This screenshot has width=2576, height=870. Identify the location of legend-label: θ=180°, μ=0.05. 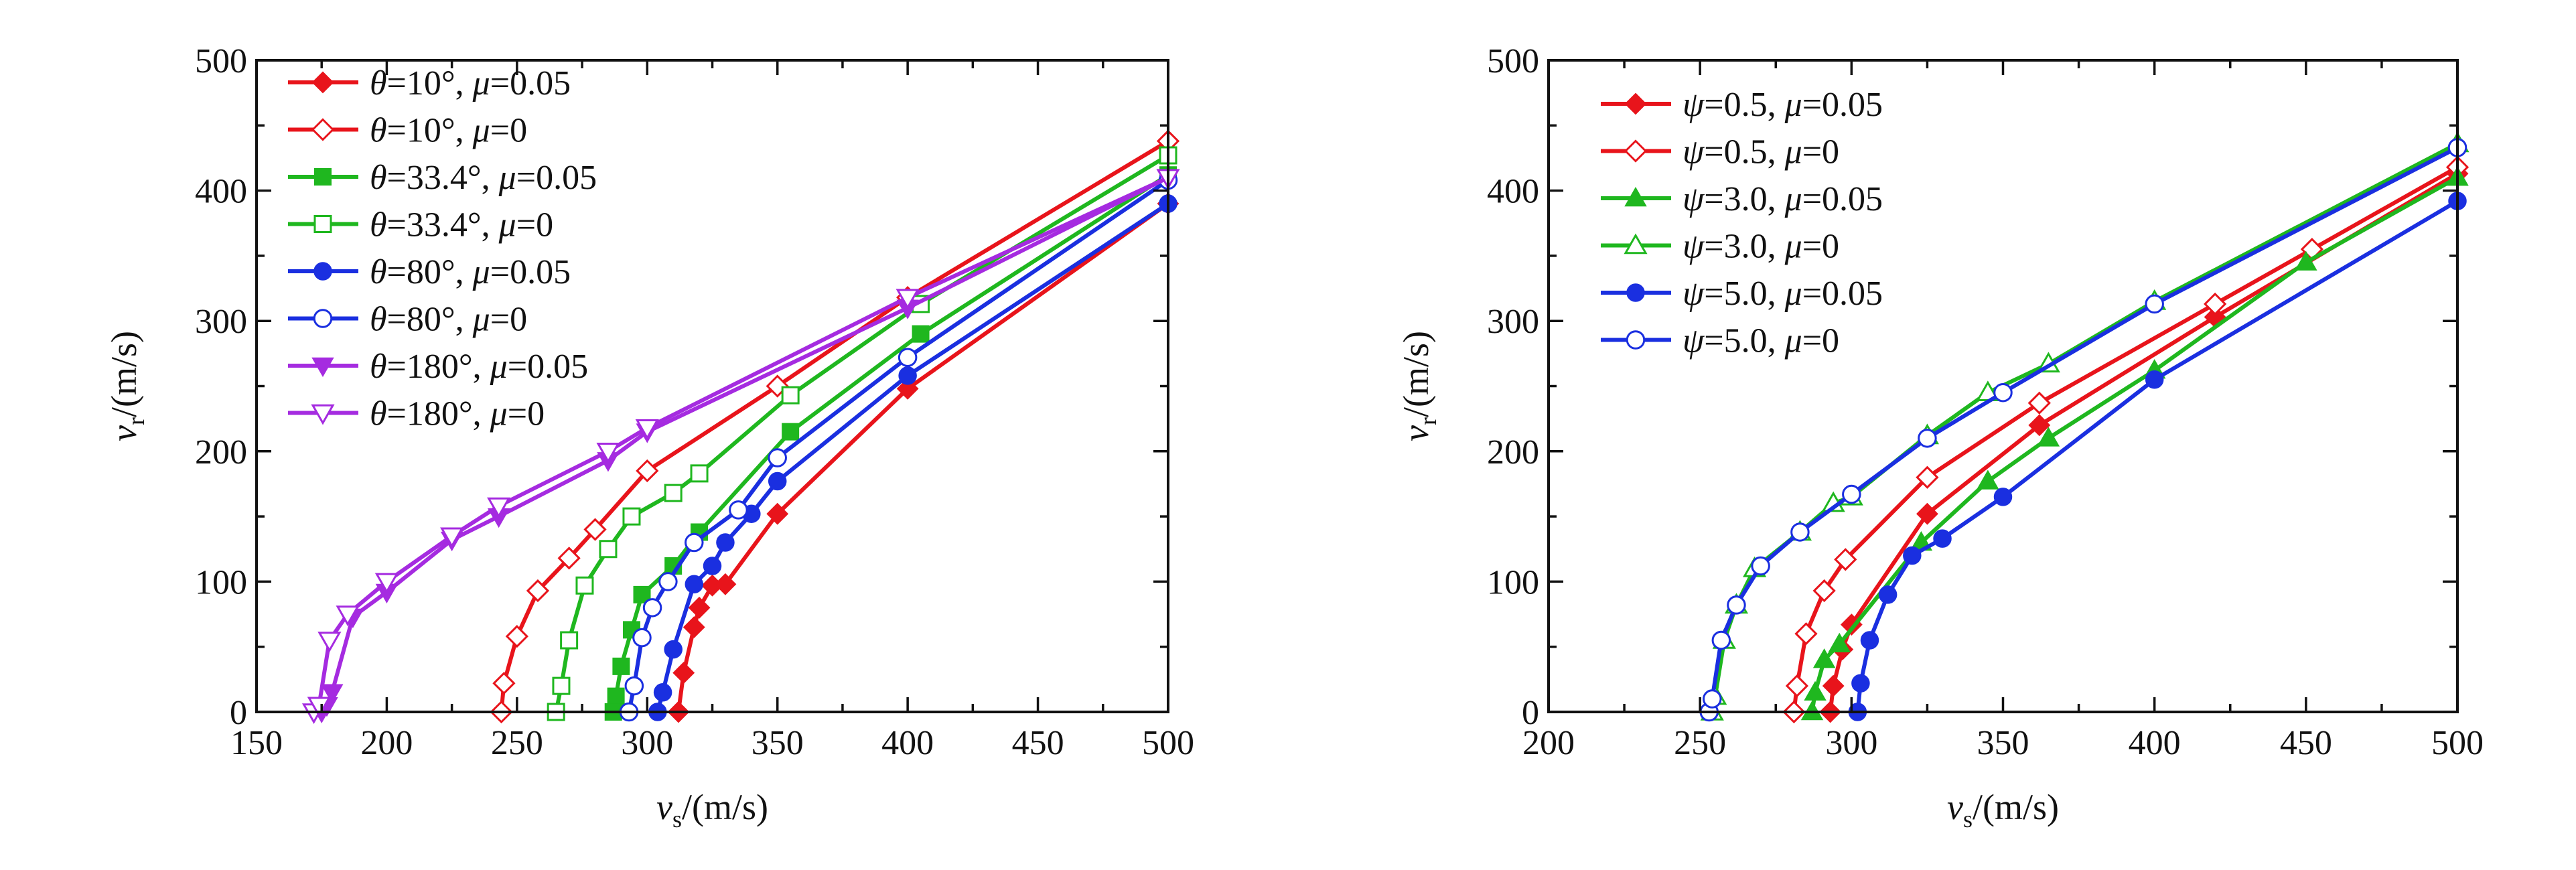
(479, 367).